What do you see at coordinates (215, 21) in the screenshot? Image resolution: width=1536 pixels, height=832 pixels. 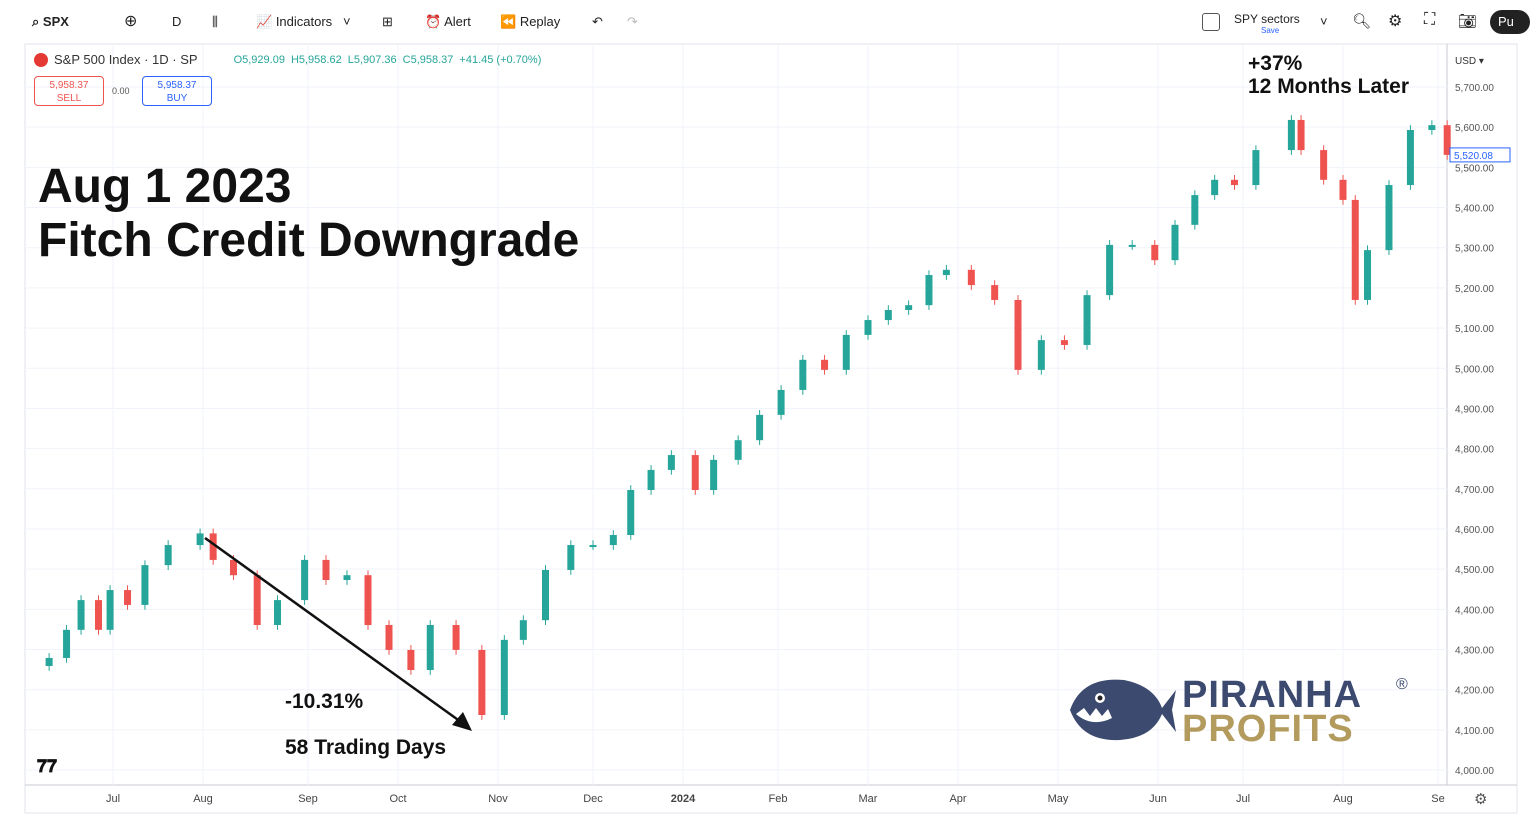 I see `candles-icon: ⫼` at bounding box center [215, 21].